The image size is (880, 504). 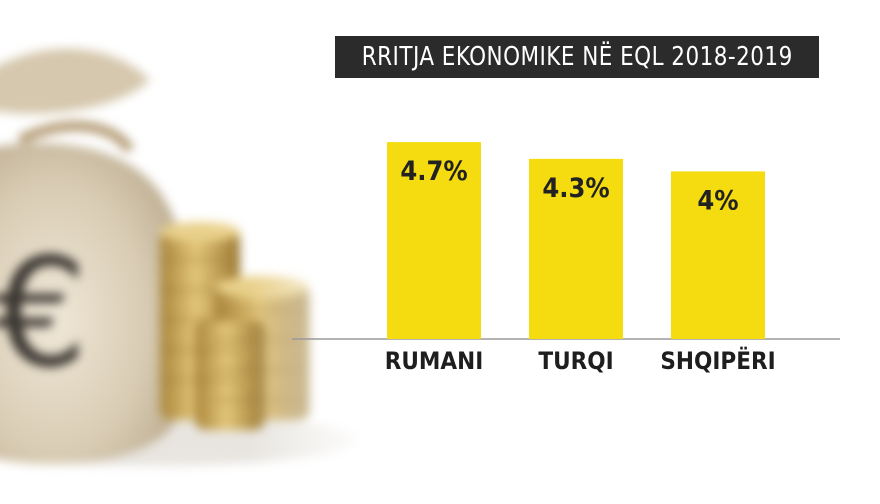 I want to click on bar-turqi, so click(x=576, y=248).